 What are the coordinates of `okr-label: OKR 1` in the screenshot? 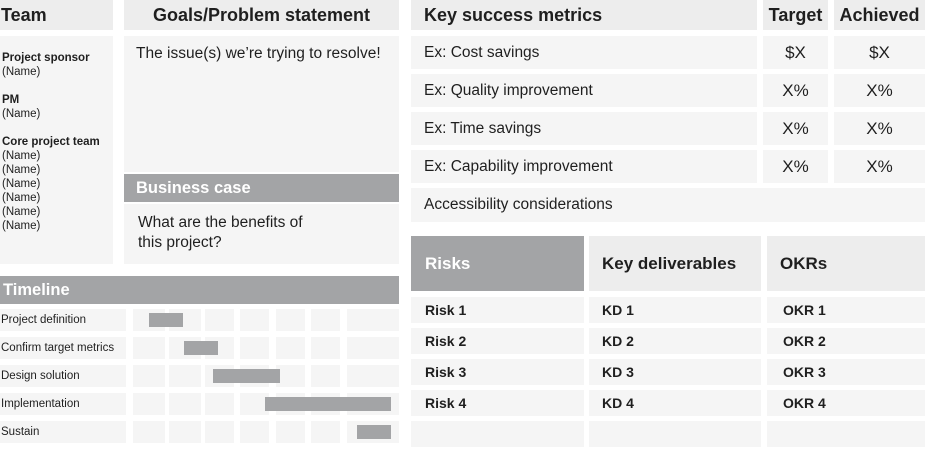 It's located at (804, 310).